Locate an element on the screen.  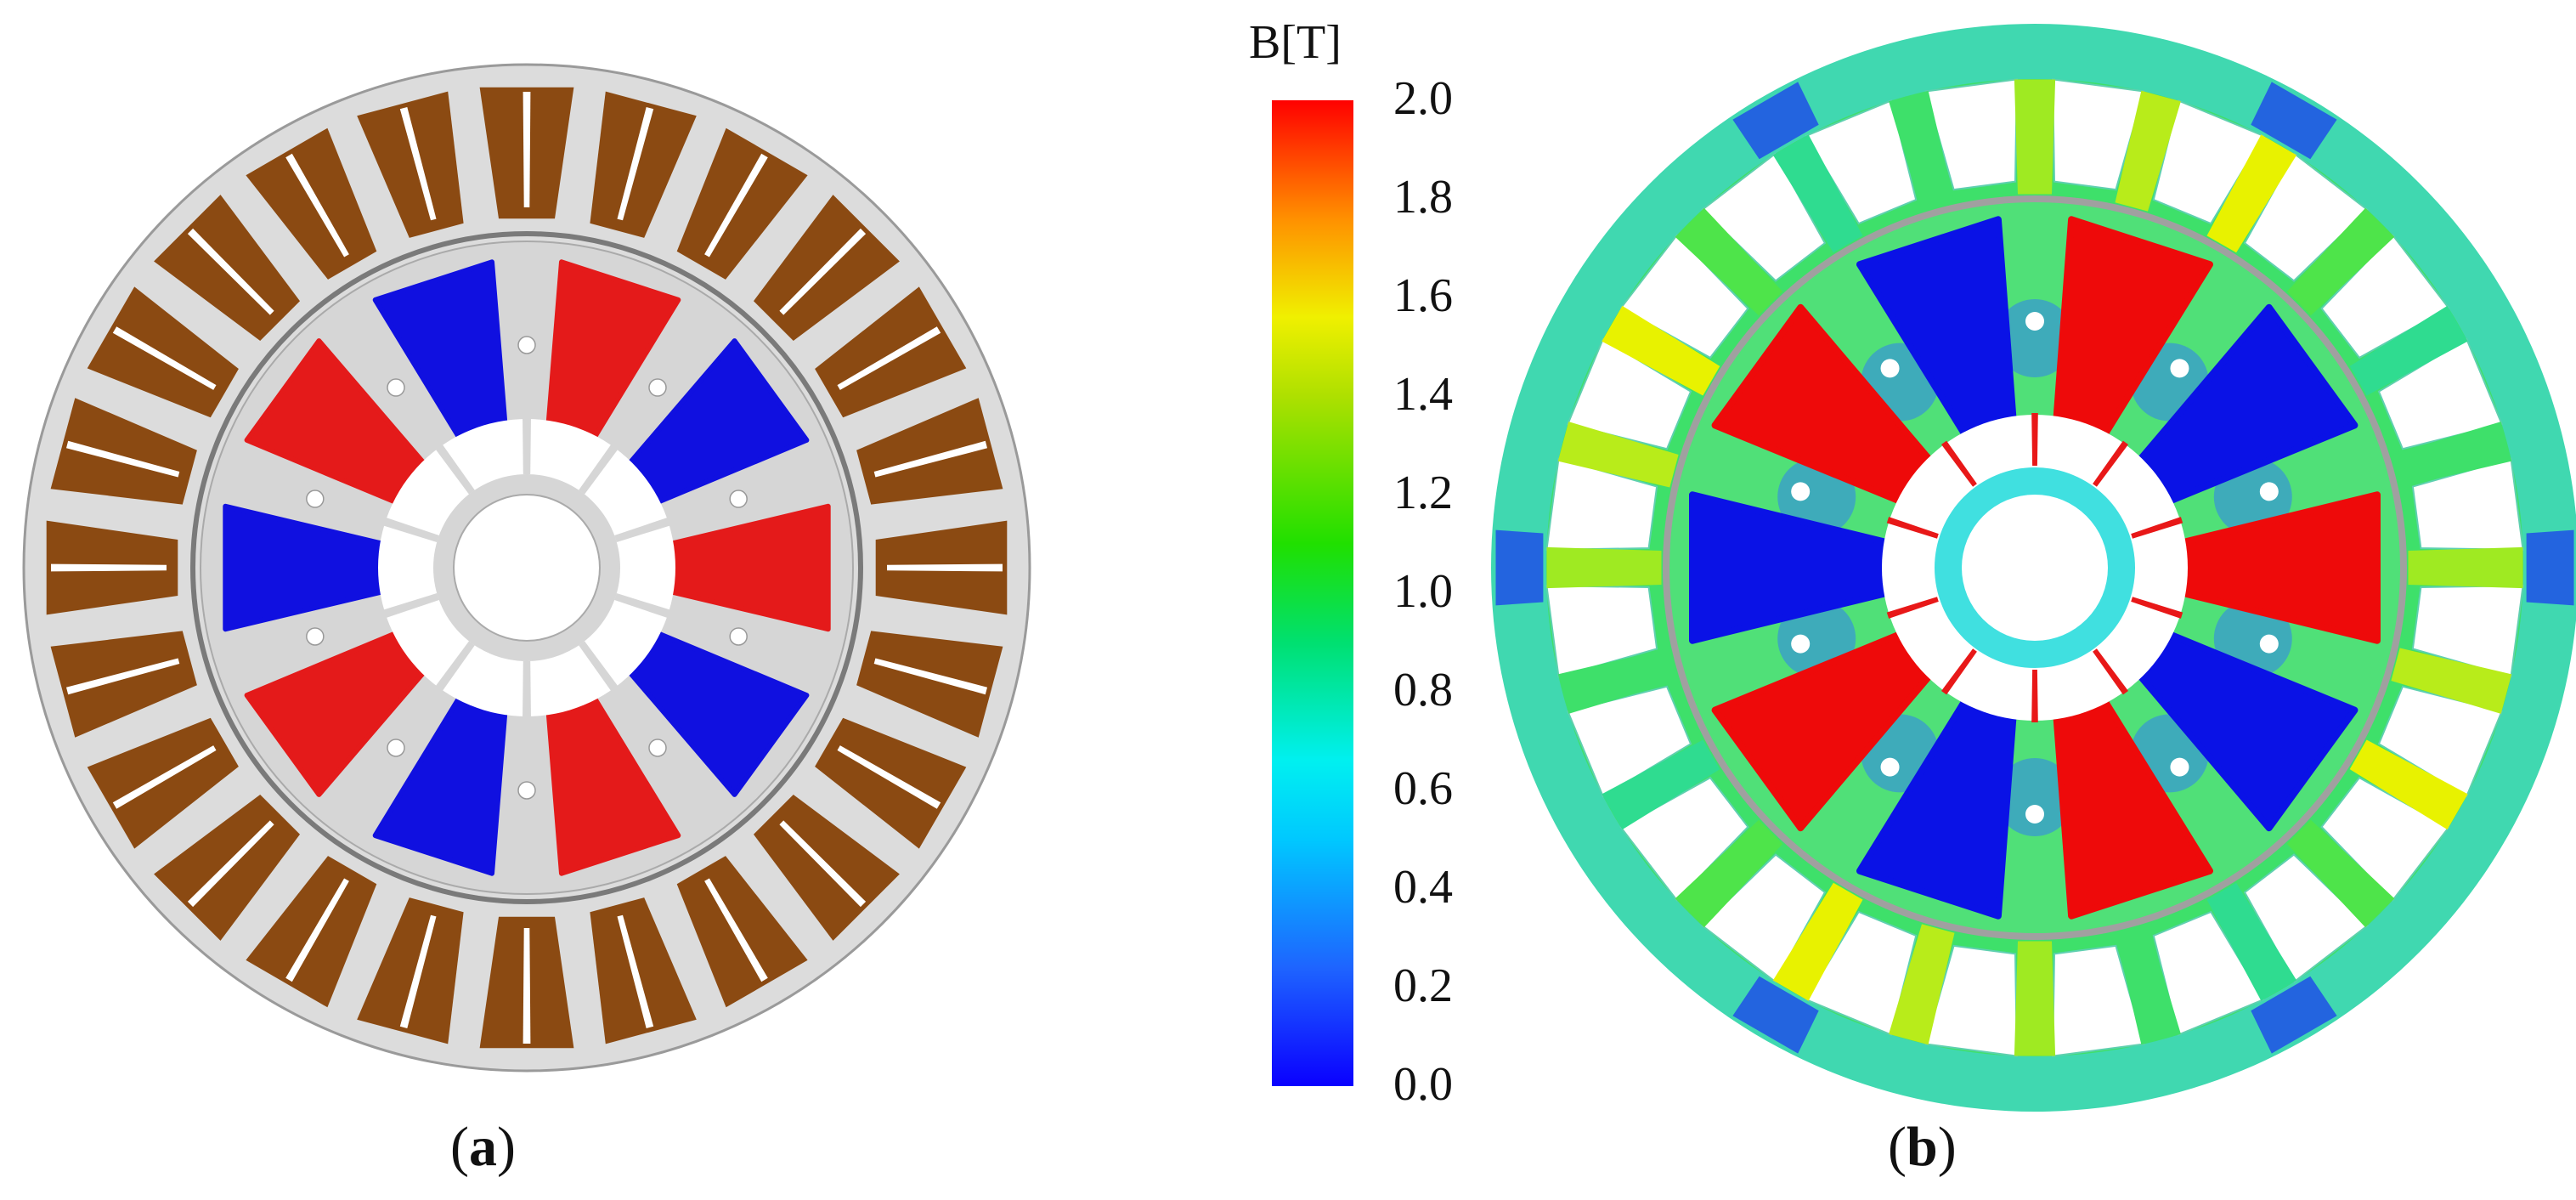
rotor-magnets is located at coordinates (527, 567).